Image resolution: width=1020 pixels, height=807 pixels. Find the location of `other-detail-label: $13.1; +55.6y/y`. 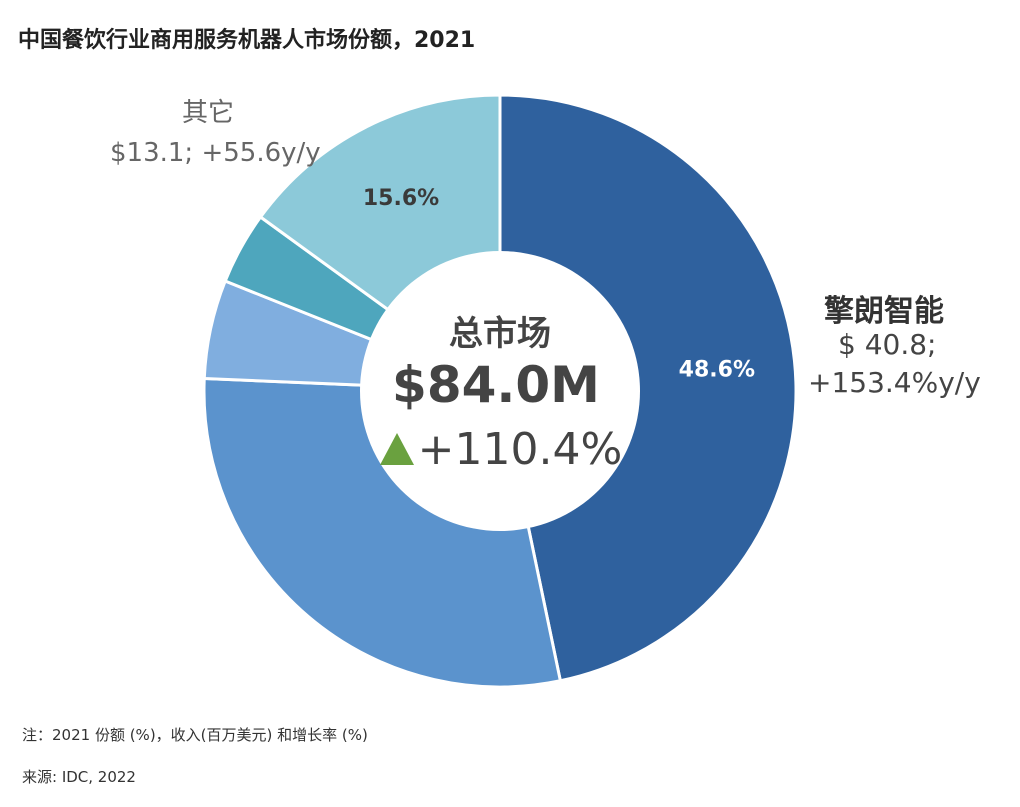

other-detail-label: $13.1; +55.6y/y is located at coordinates (215, 153).